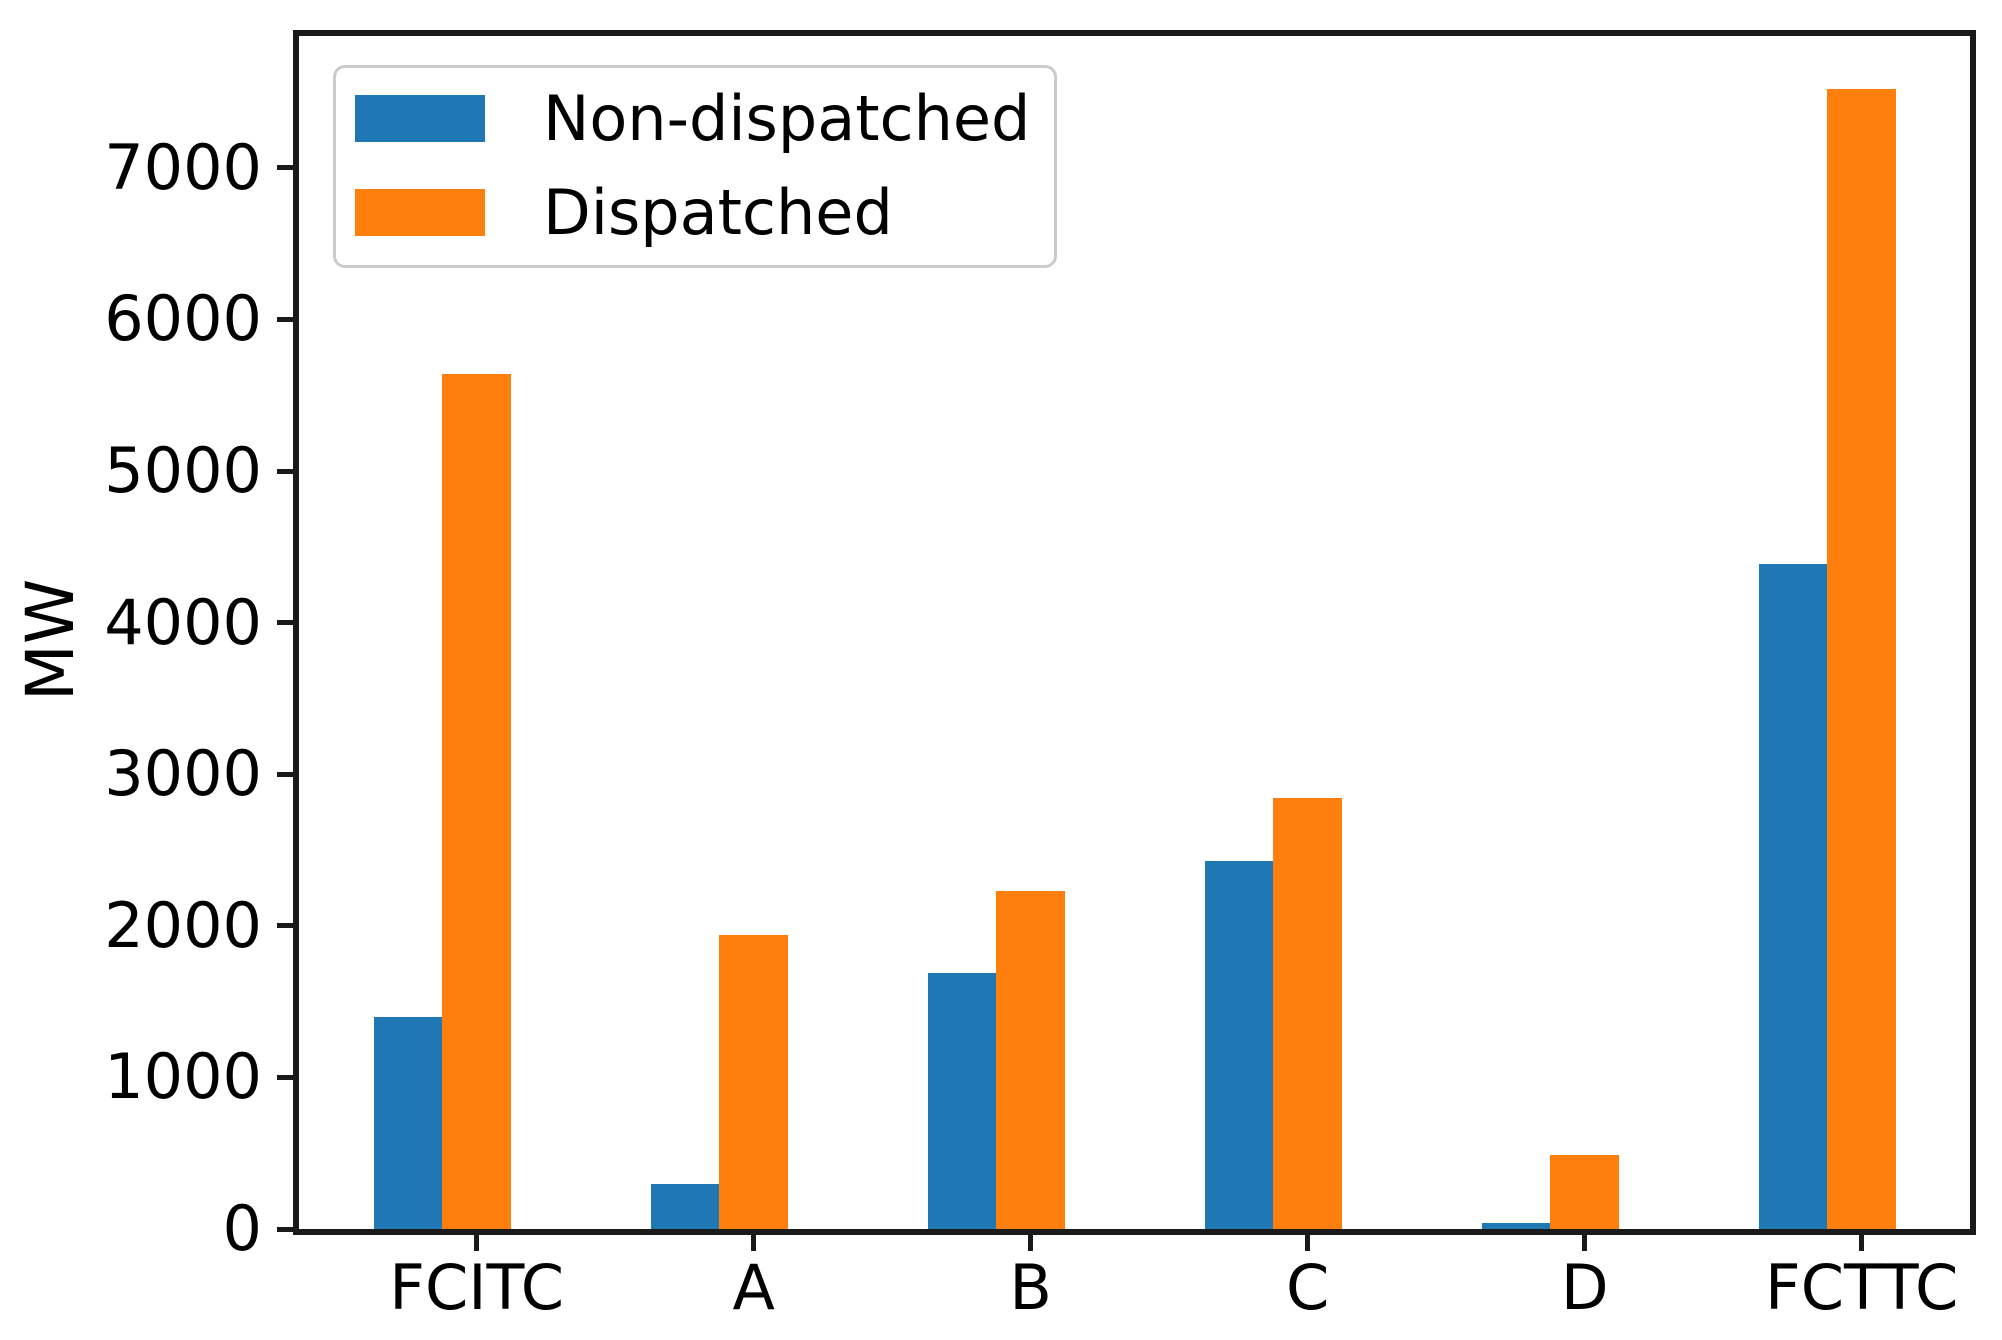 This screenshot has width=2002, height=1340. What do you see at coordinates (718, 212) in the screenshot?
I see `legend-label-dispatched: Dispatched` at bounding box center [718, 212].